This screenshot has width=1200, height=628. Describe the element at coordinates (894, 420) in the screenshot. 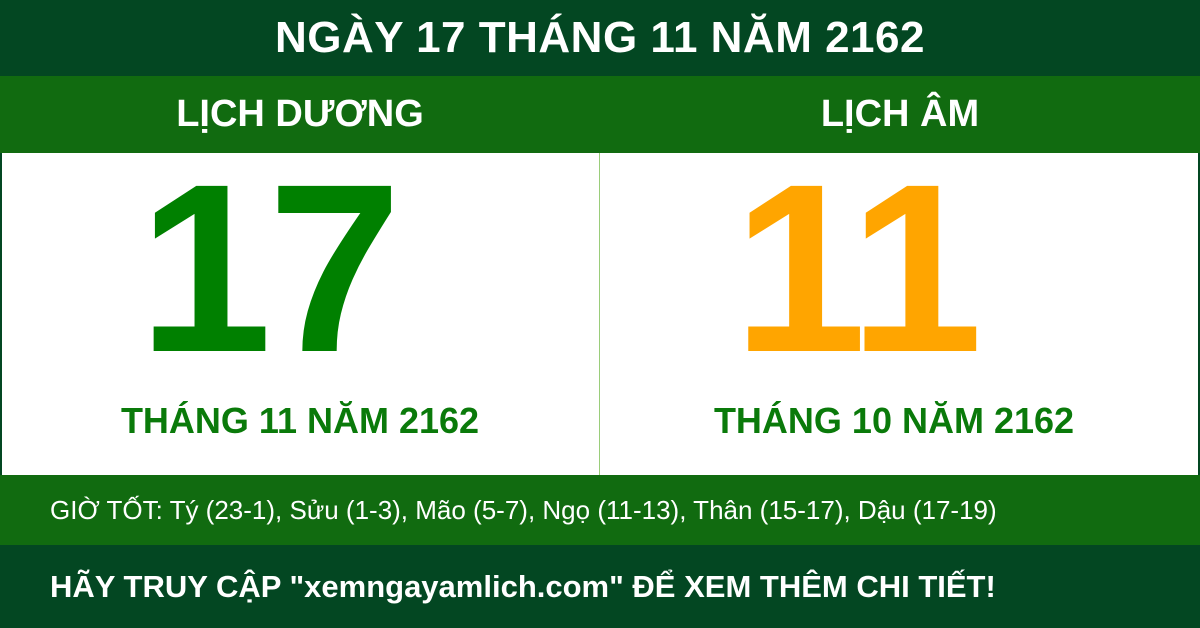

I see `lunar-month-year: THÁNG 10 NĂM 2162` at that location.